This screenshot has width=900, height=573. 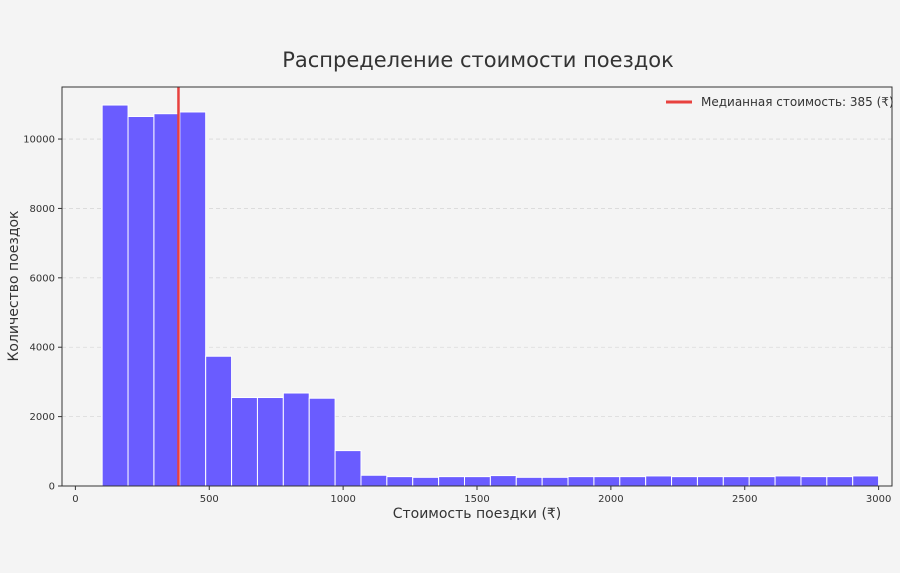 What do you see at coordinates (797, 102) in the screenshot?
I see `legend-median-label: Медианная стоимость: 385 (₹)` at bounding box center [797, 102].